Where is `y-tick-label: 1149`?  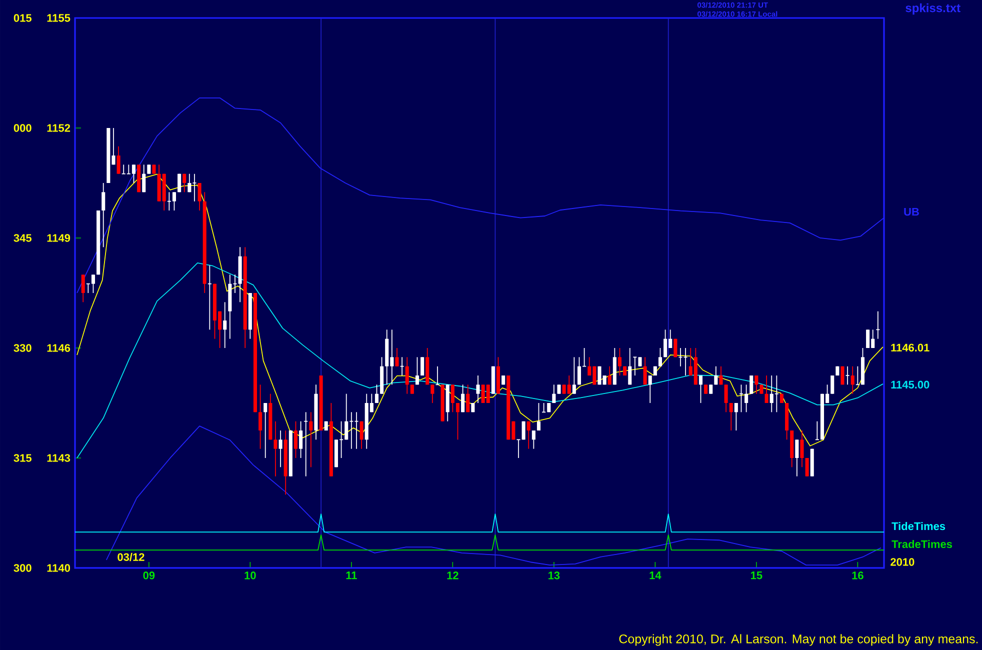 y-tick-label: 1149 is located at coordinates (58, 238).